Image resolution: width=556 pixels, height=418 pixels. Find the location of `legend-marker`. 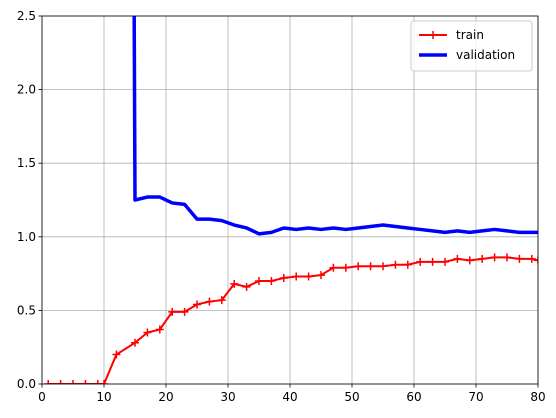

legend-marker is located at coordinates (433, 35).